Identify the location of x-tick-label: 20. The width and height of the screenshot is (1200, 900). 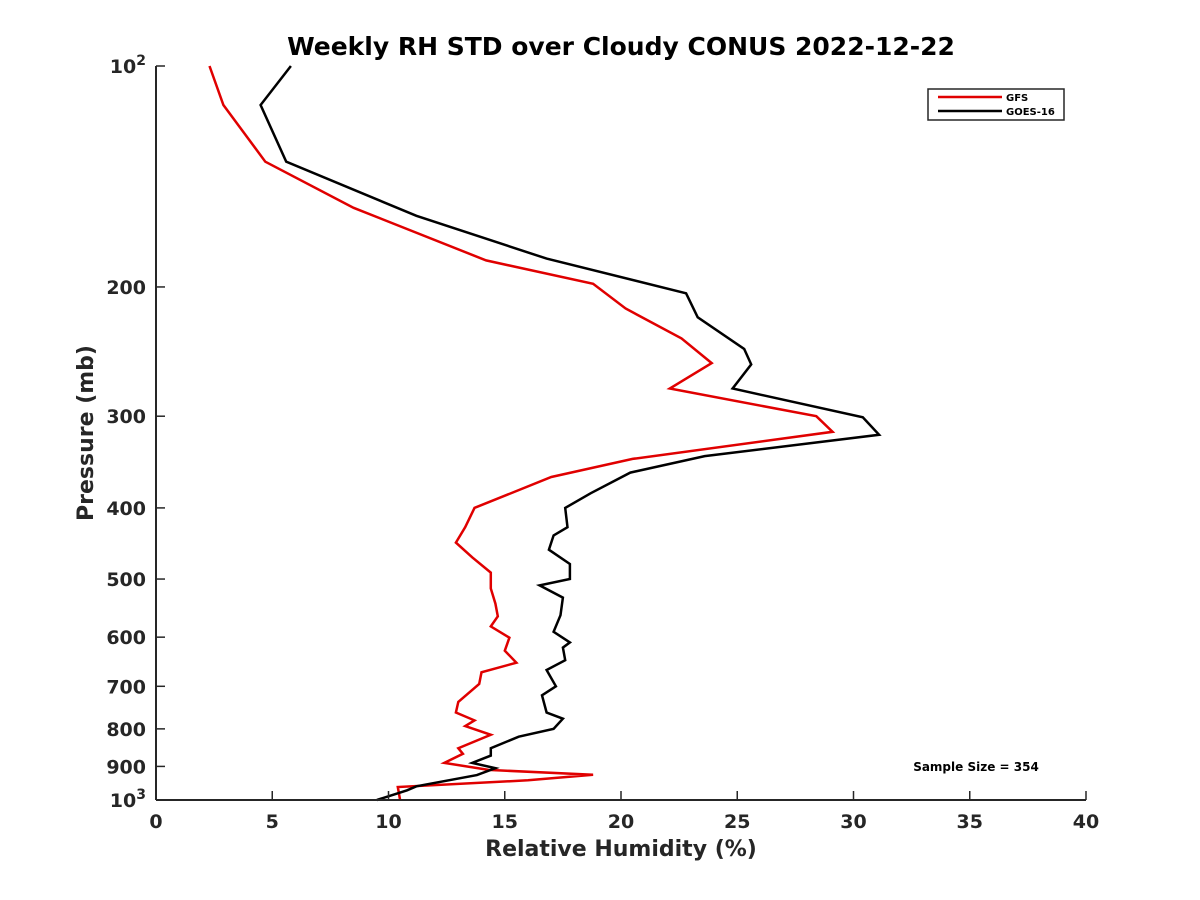
(621, 822).